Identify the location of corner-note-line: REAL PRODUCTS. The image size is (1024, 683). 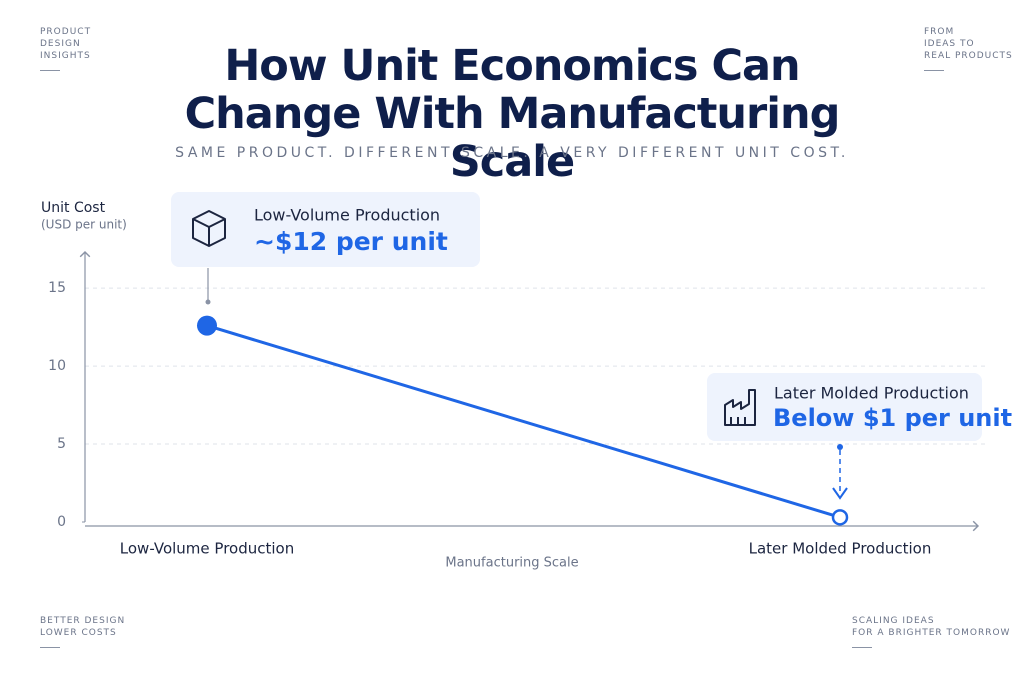
(968, 56).